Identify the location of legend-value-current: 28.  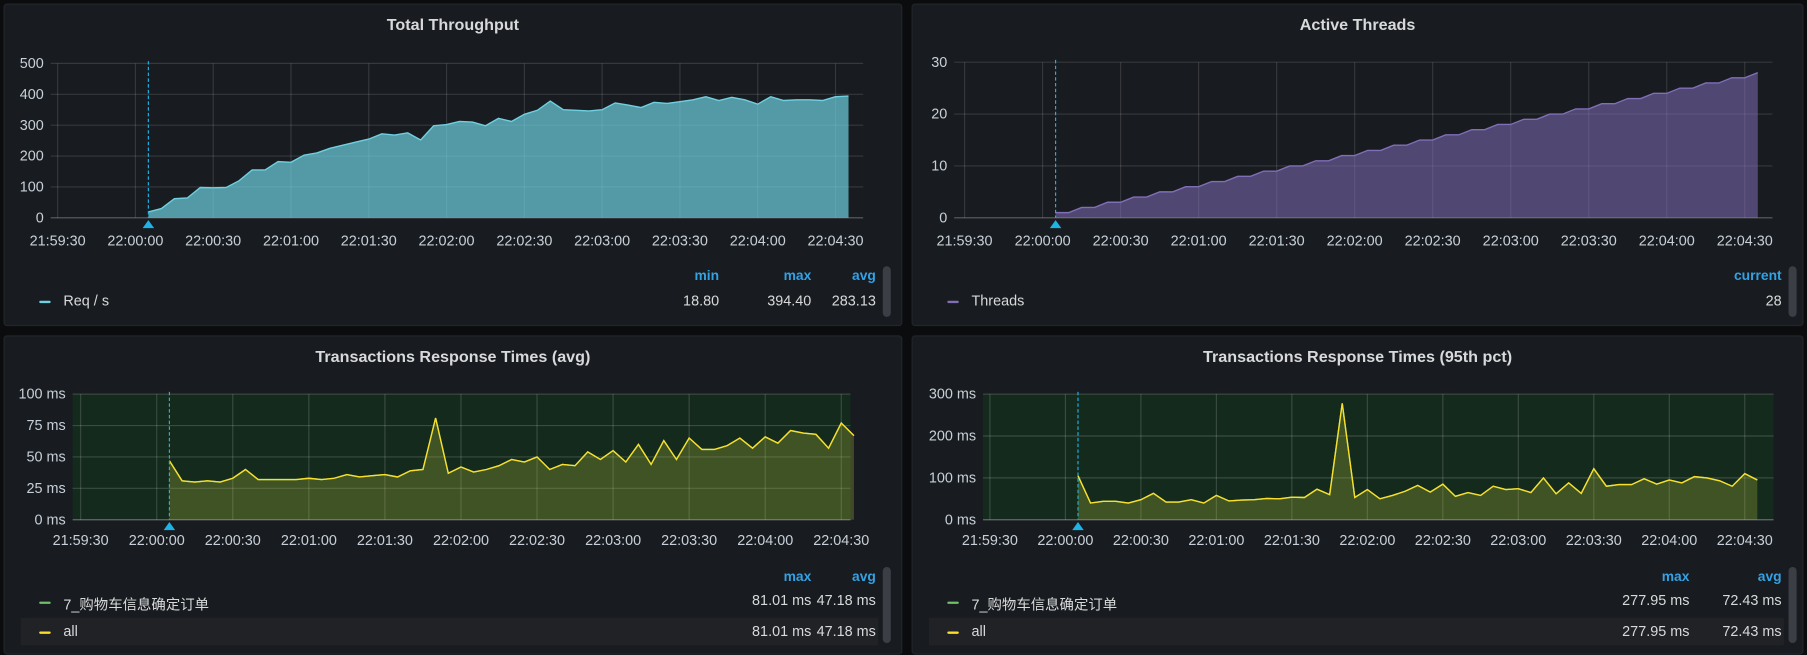
(1774, 301).